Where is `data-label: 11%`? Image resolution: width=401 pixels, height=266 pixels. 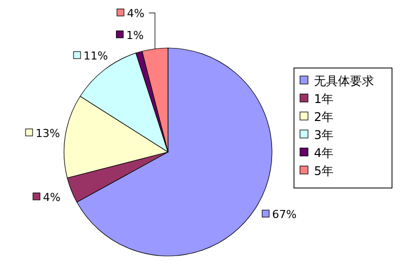
data-label: 11% is located at coordinates (96, 56).